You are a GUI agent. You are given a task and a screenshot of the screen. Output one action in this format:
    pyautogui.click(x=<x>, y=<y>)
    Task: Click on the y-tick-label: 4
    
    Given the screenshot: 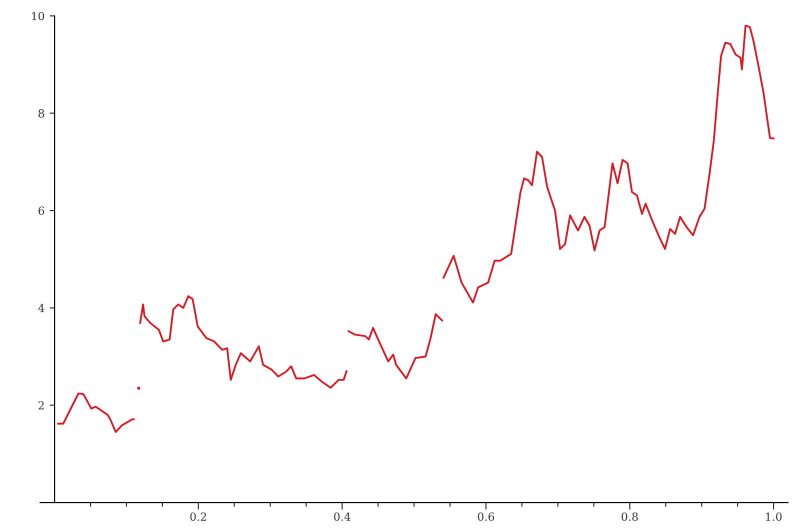 What is the action you would take?
    pyautogui.click(x=41, y=308)
    